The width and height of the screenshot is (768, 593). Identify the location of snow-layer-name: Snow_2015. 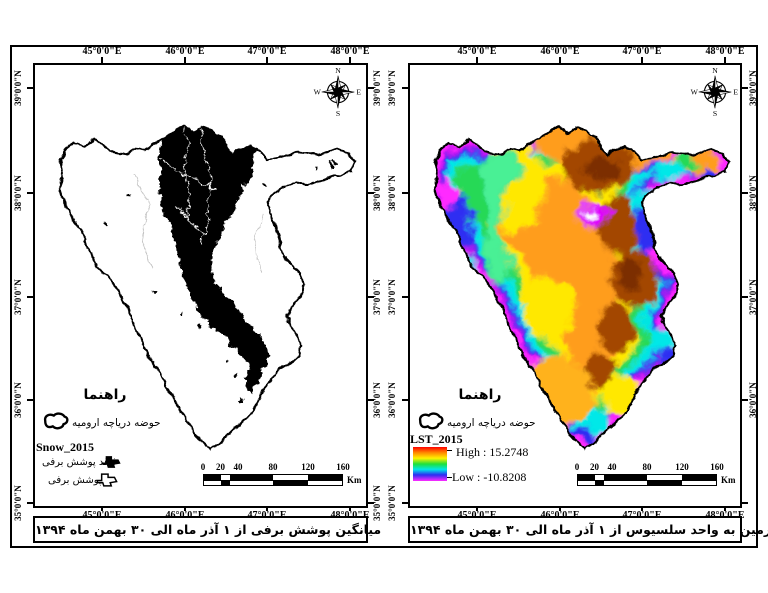
(65, 447).